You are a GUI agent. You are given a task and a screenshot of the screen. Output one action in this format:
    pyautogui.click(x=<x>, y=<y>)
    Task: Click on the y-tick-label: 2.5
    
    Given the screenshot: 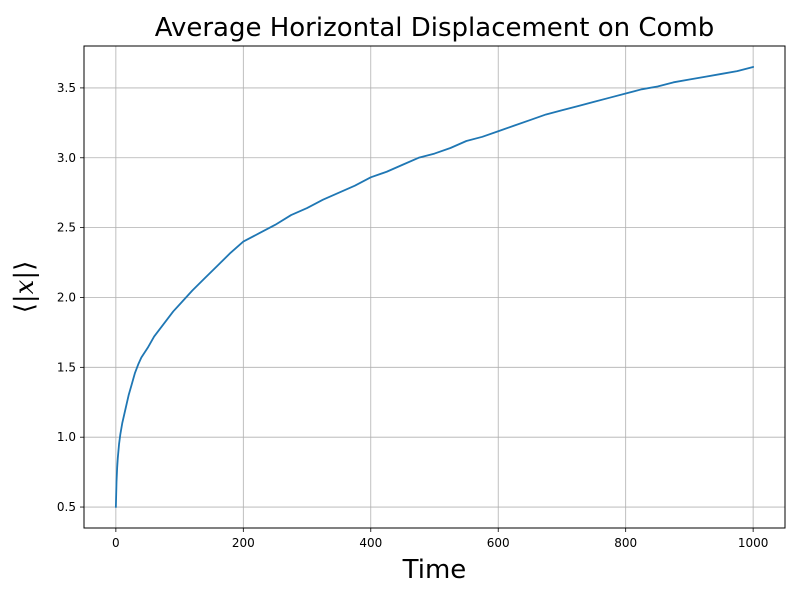 What is the action you would take?
    pyautogui.click(x=66, y=228)
    